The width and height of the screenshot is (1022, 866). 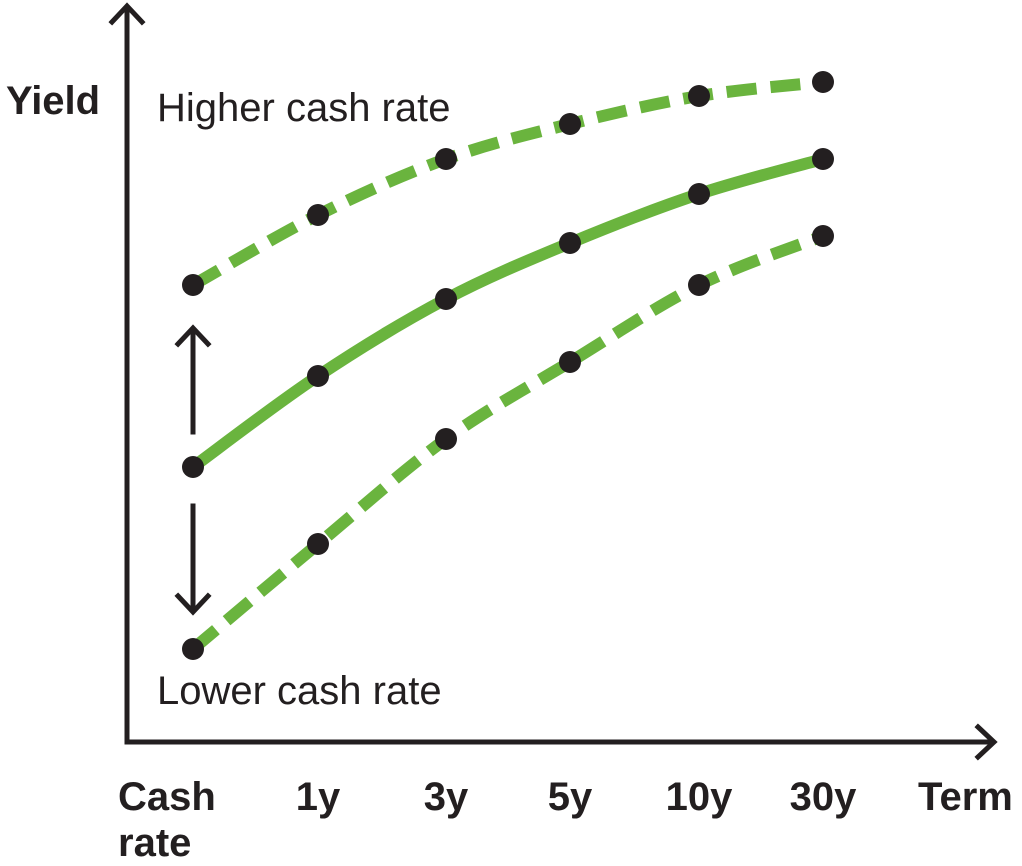 What do you see at coordinates (193, 336) in the screenshot?
I see `up-arrow-head` at bounding box center [193, 336].